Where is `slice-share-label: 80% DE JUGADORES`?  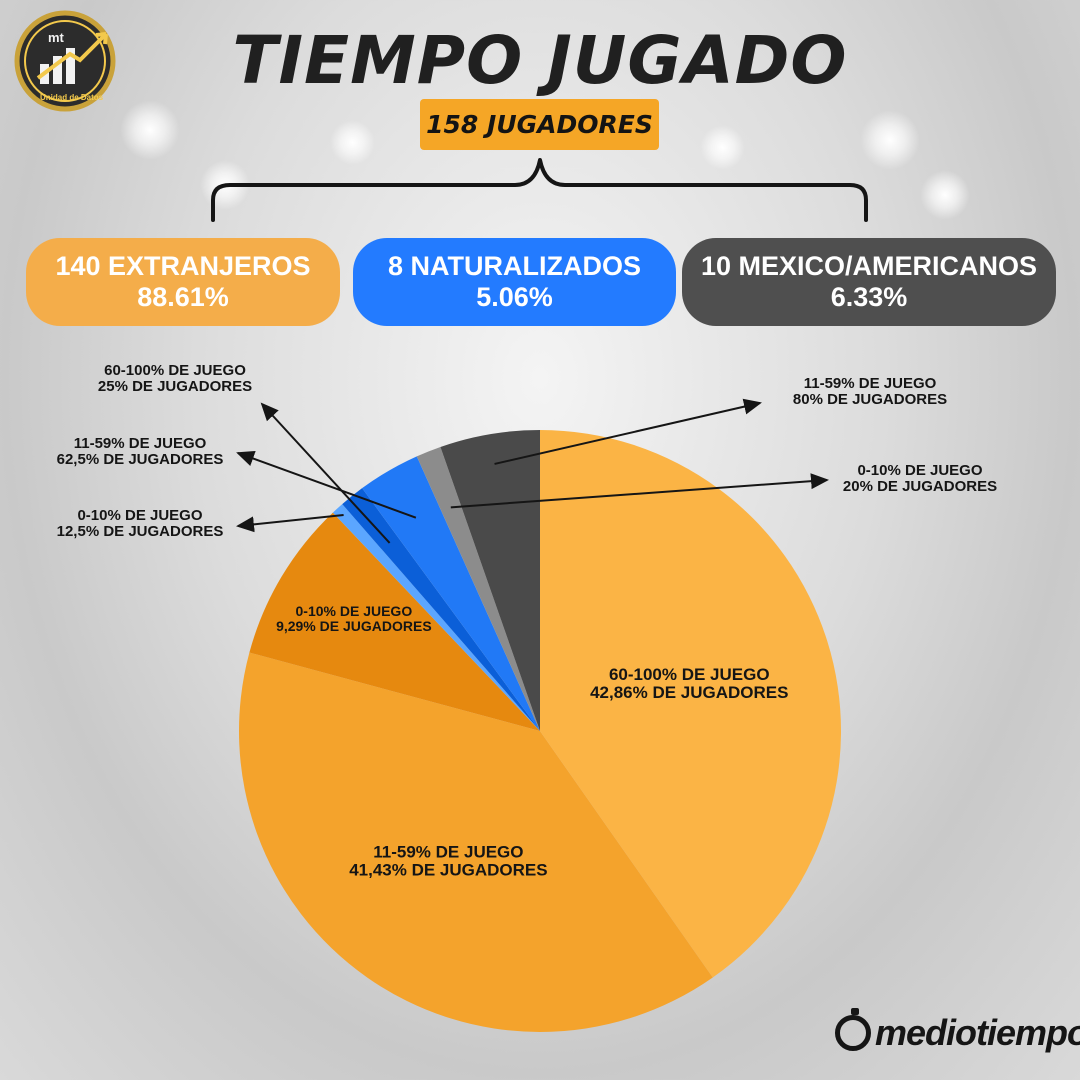
slice-share-label: 80% DE JUGADORES is located at coordinates (870, 399).